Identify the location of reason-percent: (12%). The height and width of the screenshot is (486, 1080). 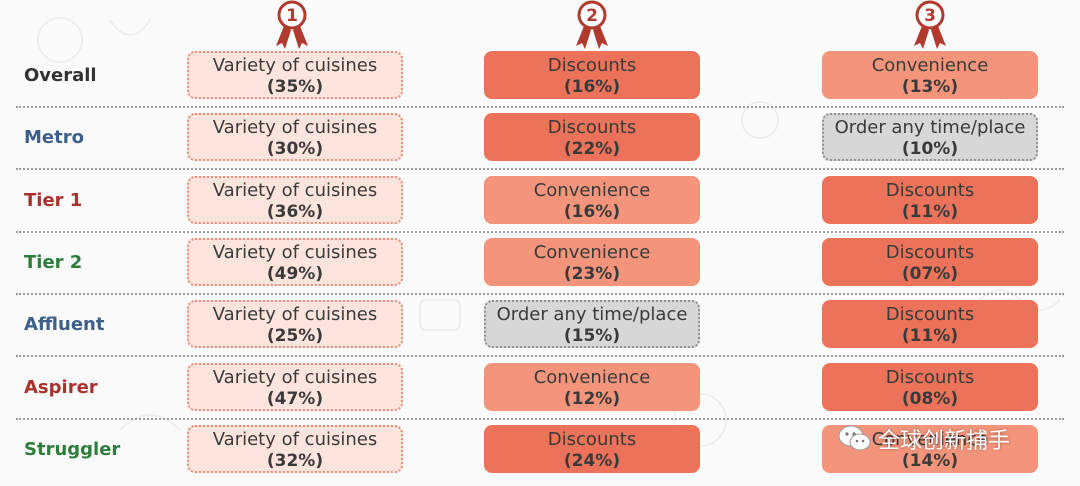
(592, 398).